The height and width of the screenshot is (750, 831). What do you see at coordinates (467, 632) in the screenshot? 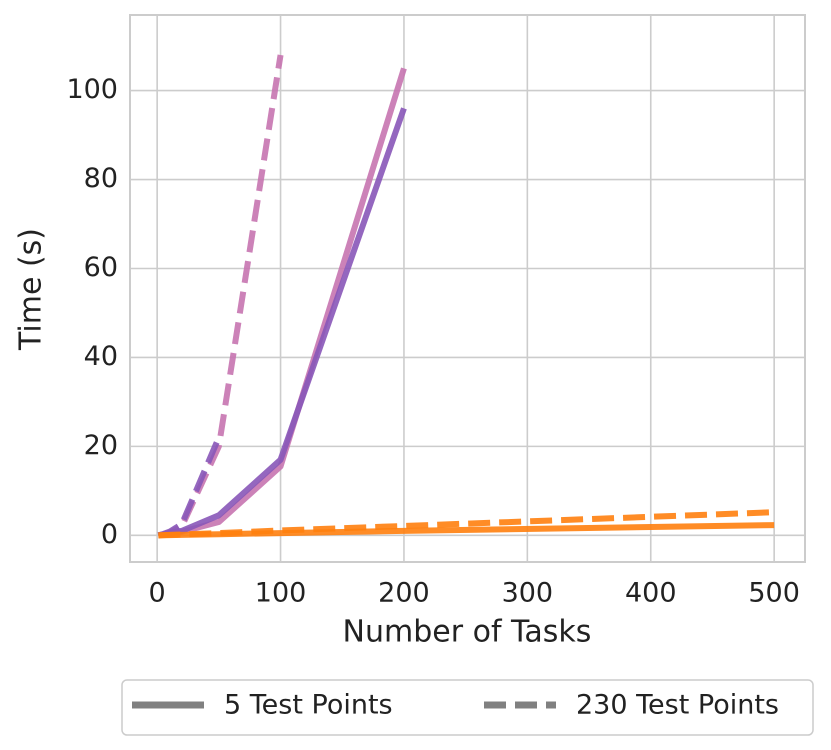
I see `x-axis-label: Number of Tasks` at bounding box center [467, 632].